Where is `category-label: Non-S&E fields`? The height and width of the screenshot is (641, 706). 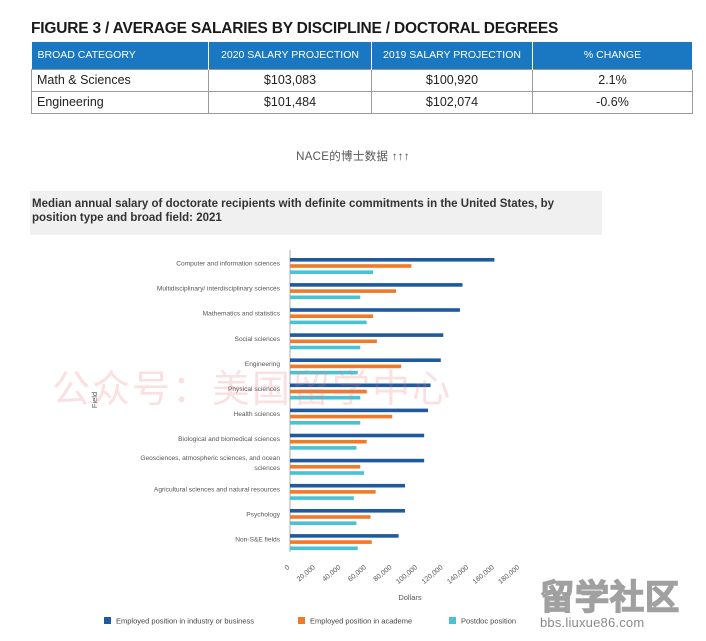 category-label: Non-S&E fields is located at coordinates (257, 540).